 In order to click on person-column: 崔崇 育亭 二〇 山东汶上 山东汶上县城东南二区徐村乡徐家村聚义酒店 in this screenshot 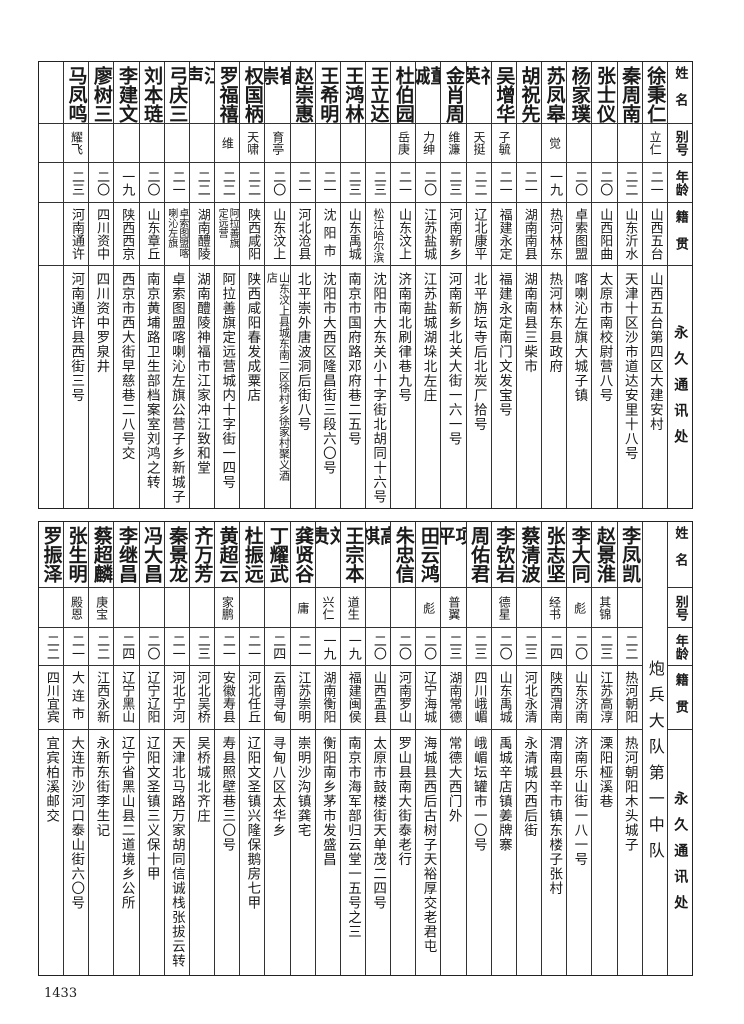, I will do `click(277, 285)`.